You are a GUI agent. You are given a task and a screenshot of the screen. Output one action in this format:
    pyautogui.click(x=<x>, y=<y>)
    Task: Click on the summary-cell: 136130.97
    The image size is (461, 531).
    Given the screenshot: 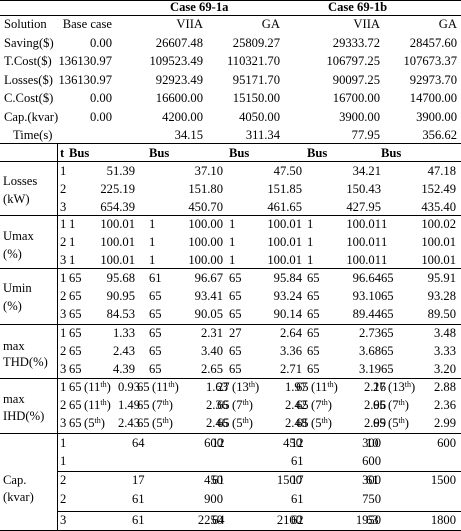 What is the action you would take?
    pyautogui.click(x=85, y=79)
    